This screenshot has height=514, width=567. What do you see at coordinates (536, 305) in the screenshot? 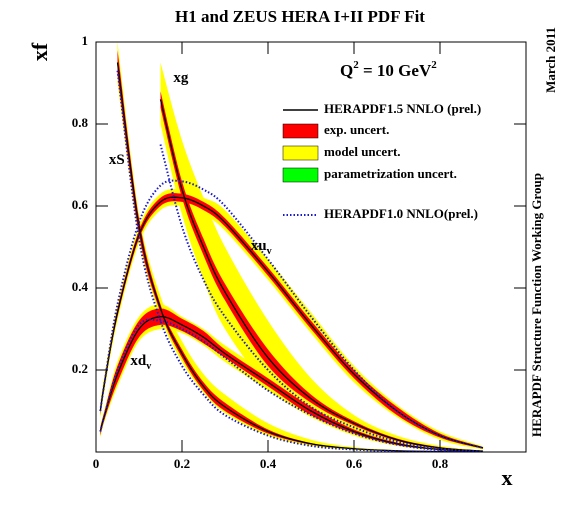
I see `side-group: HERAPDF Structure Function Working Group` at bounding box center [536, 305].